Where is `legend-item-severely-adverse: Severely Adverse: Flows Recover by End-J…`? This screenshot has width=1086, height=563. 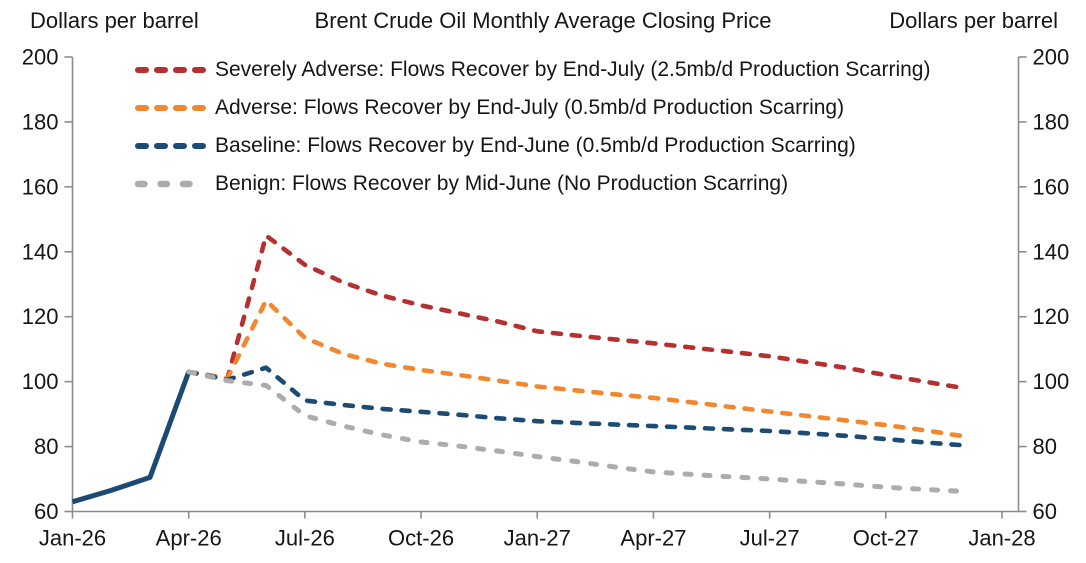 legend-item-severely-adverse: Severely Adverse: Flows Recover by End-J… is located at coordinates (532, 69).